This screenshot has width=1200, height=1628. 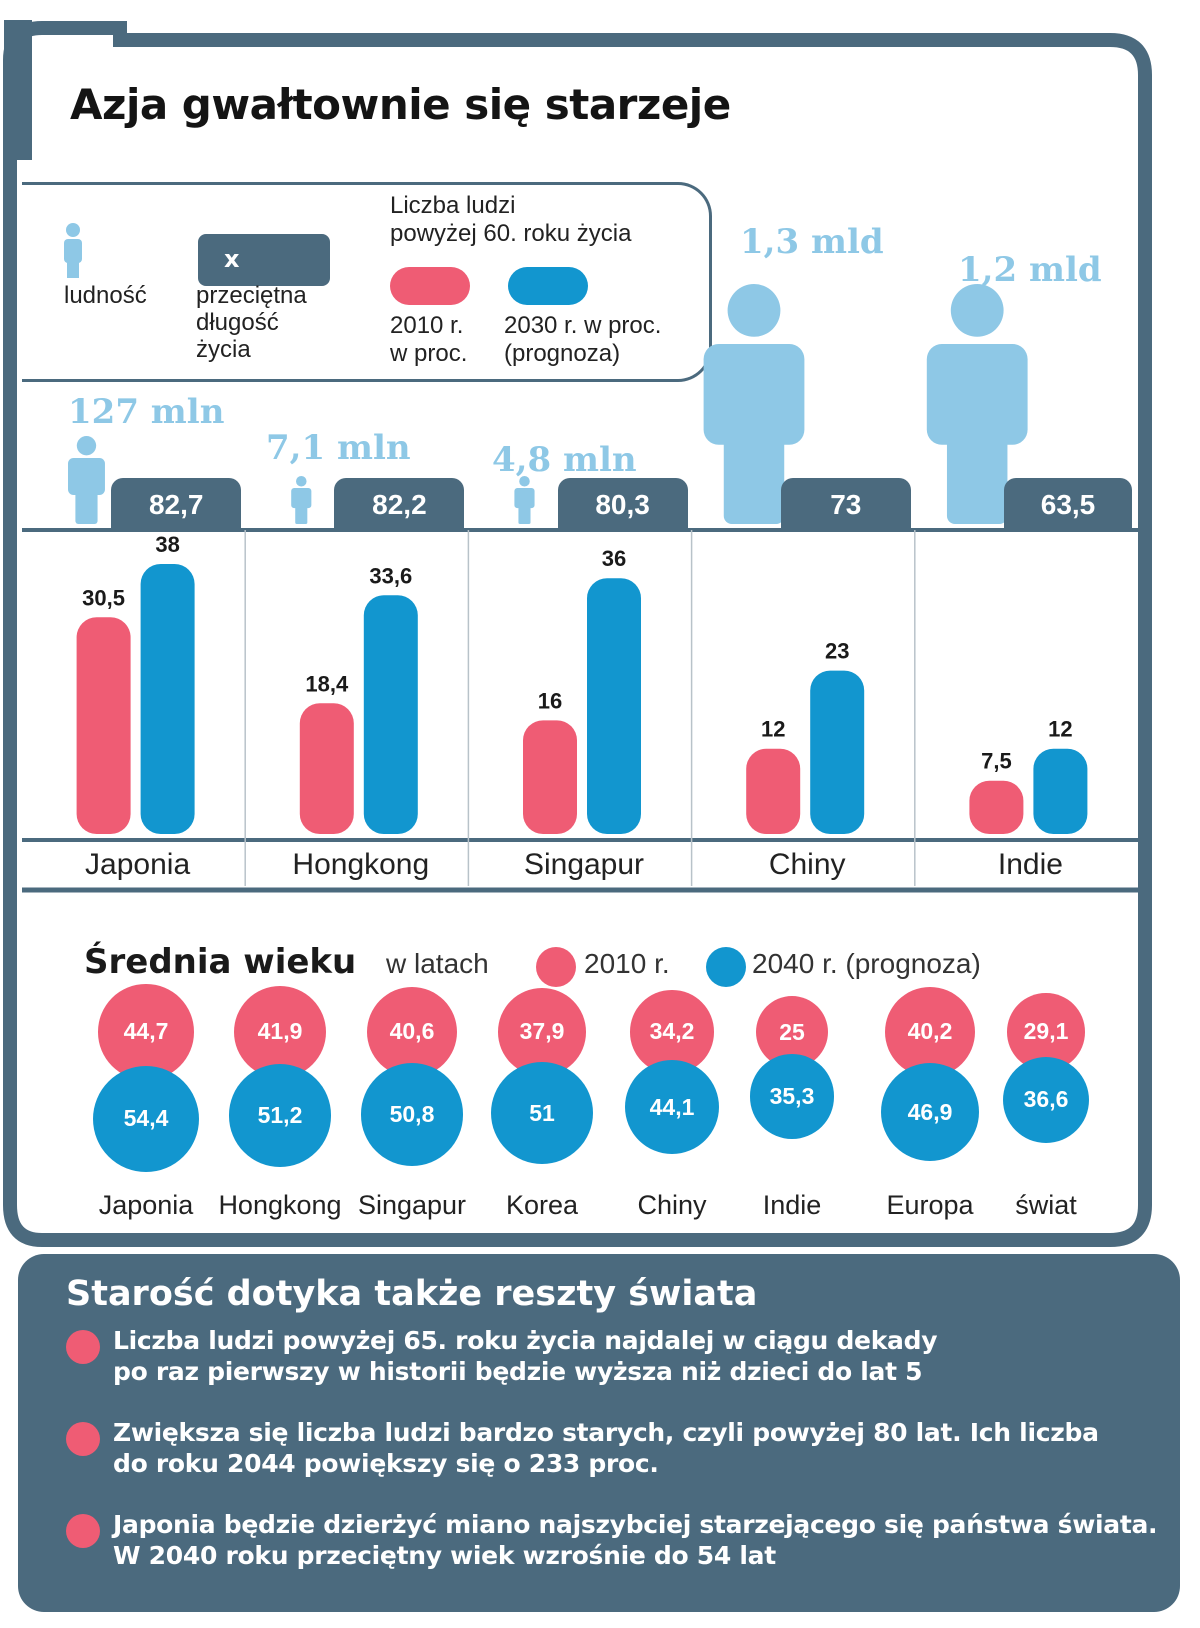 What do you see at coordinates (556, 967) in the screenshot?
I see `median-age-legend-2010-dot` at bounding box center [556, 967].